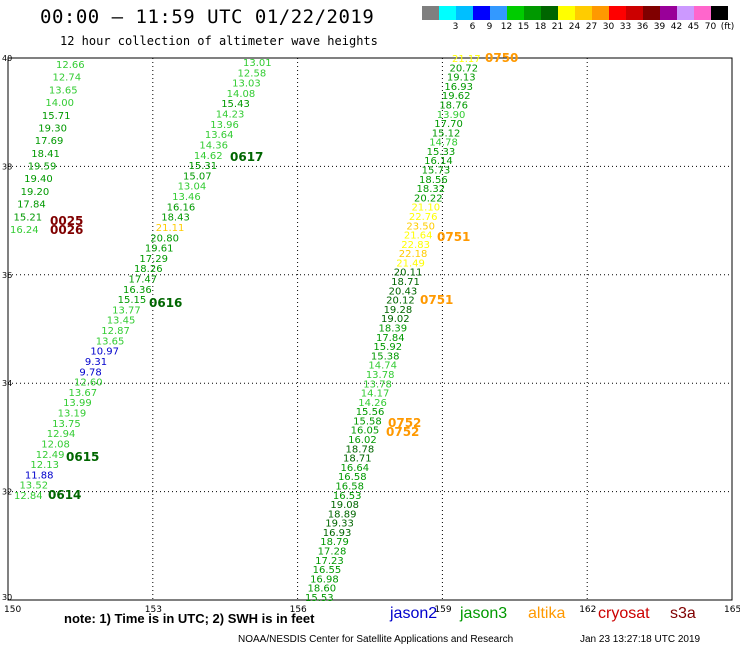  I want to click on track-b-value: 12.58, so click(252, 73).